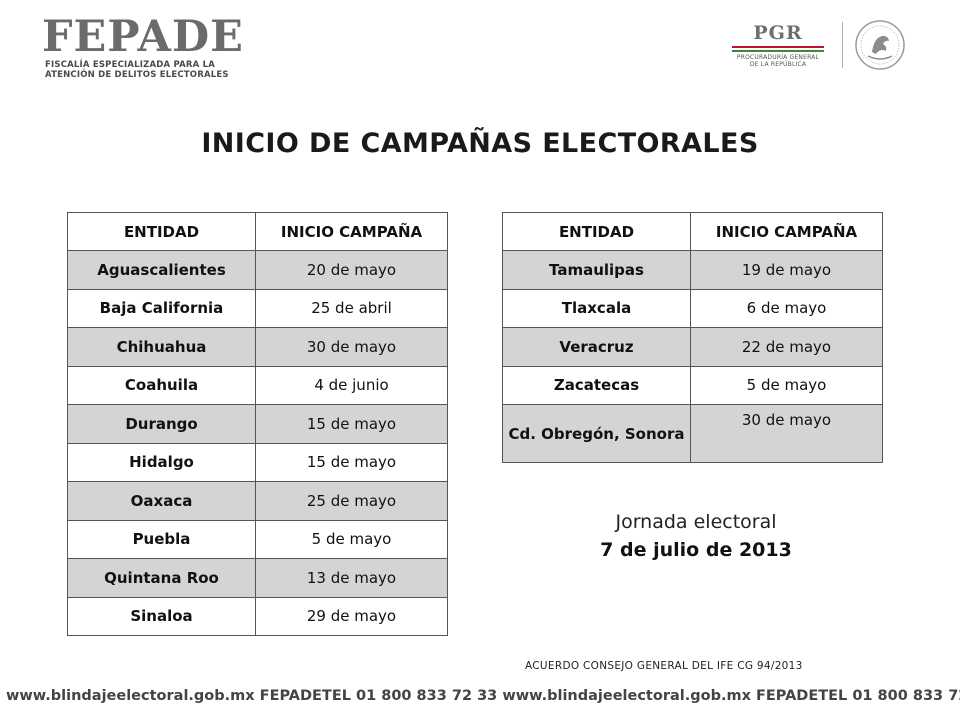 This screenshot has width=960, height=720. What do you see at coordinates (161, 462) in the screenshot?
I see `entidad-cell: Hidalgo` at bounding box center [161, 462].